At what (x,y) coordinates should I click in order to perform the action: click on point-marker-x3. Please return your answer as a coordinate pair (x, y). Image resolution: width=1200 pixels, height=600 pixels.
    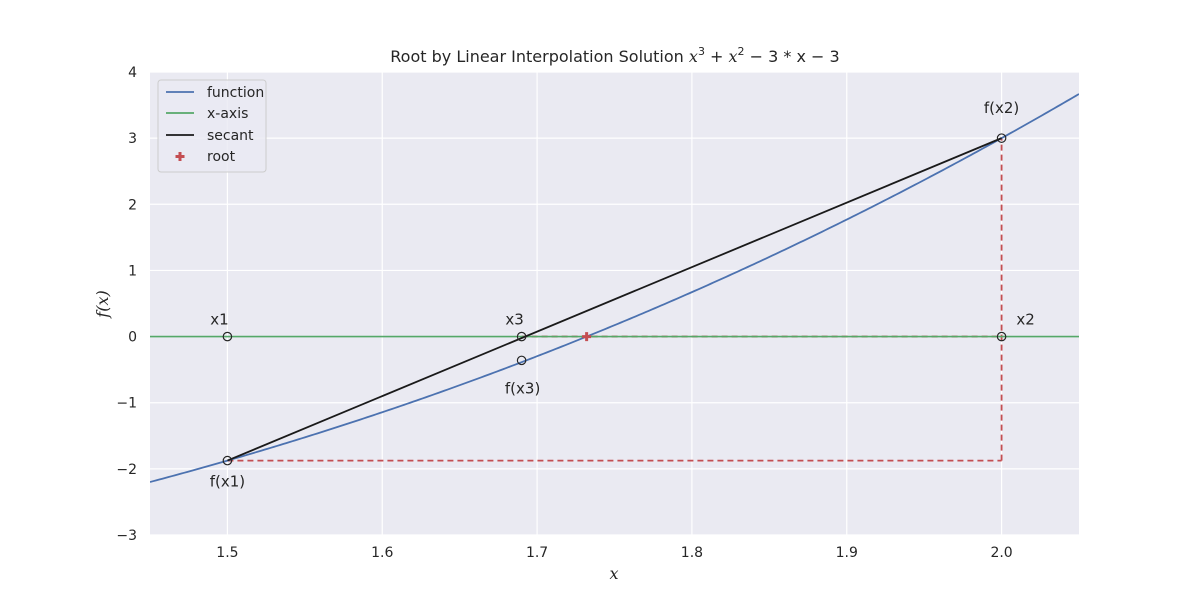
    Looking at the image, I should click on (521, 336).